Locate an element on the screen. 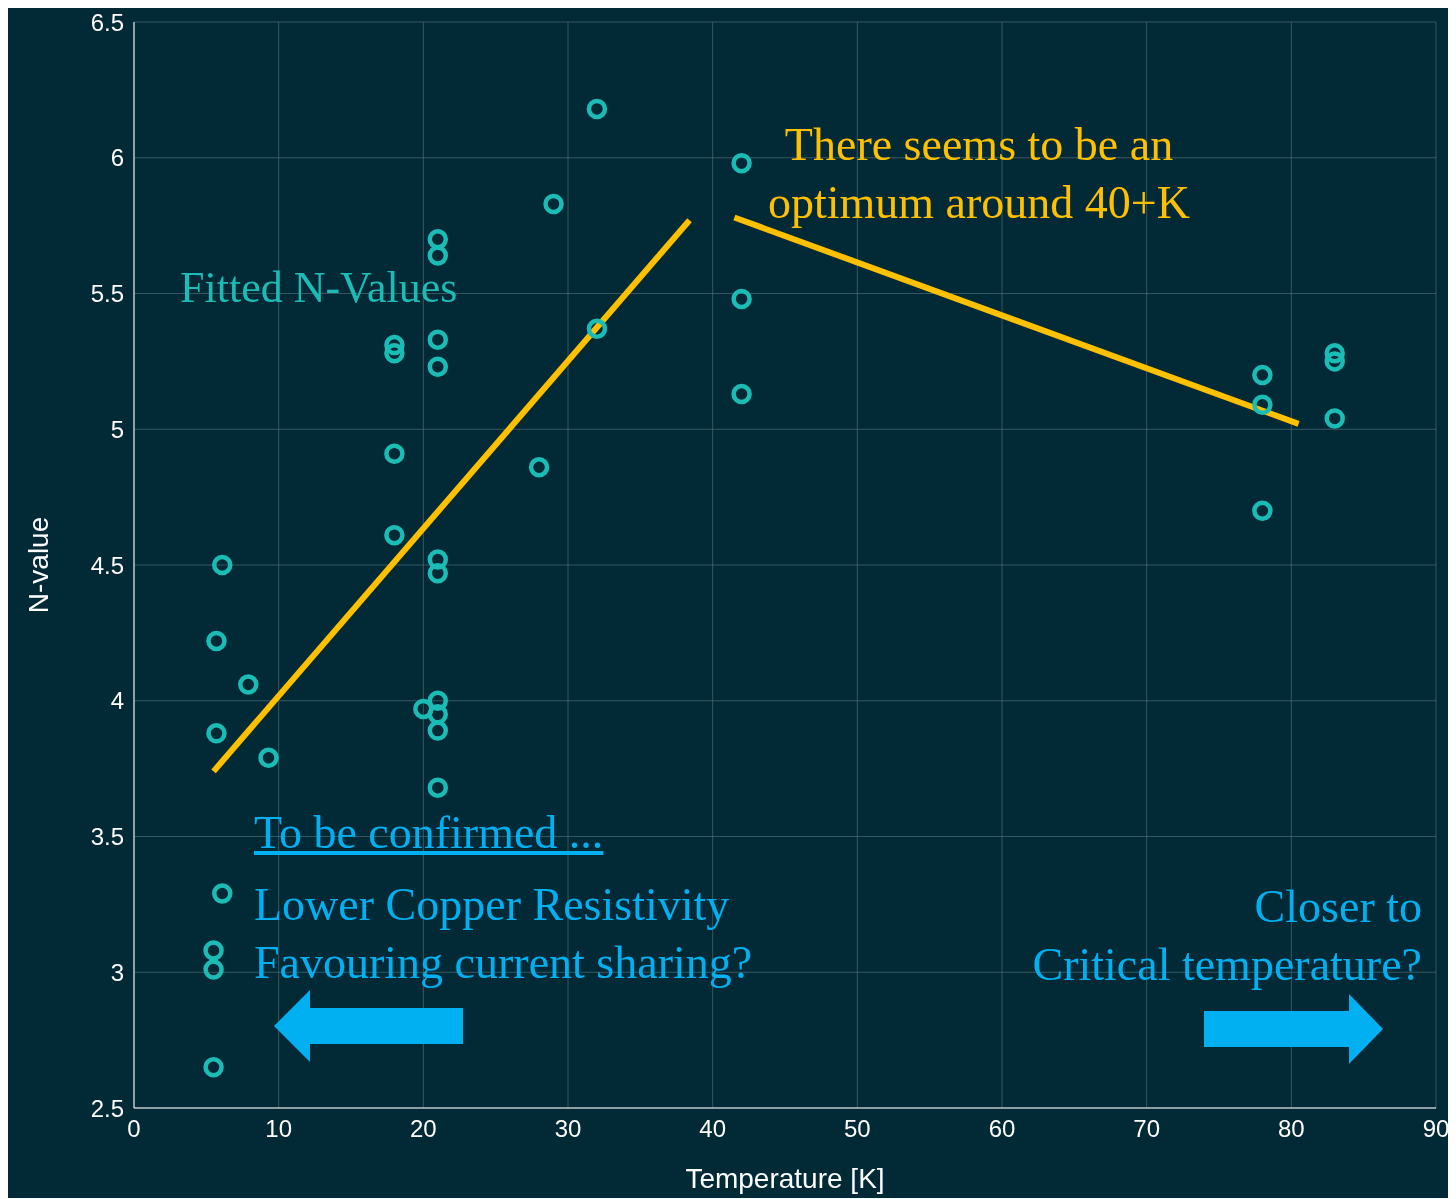  x-tick-label: 10 is located at coordinates (279, 1129).